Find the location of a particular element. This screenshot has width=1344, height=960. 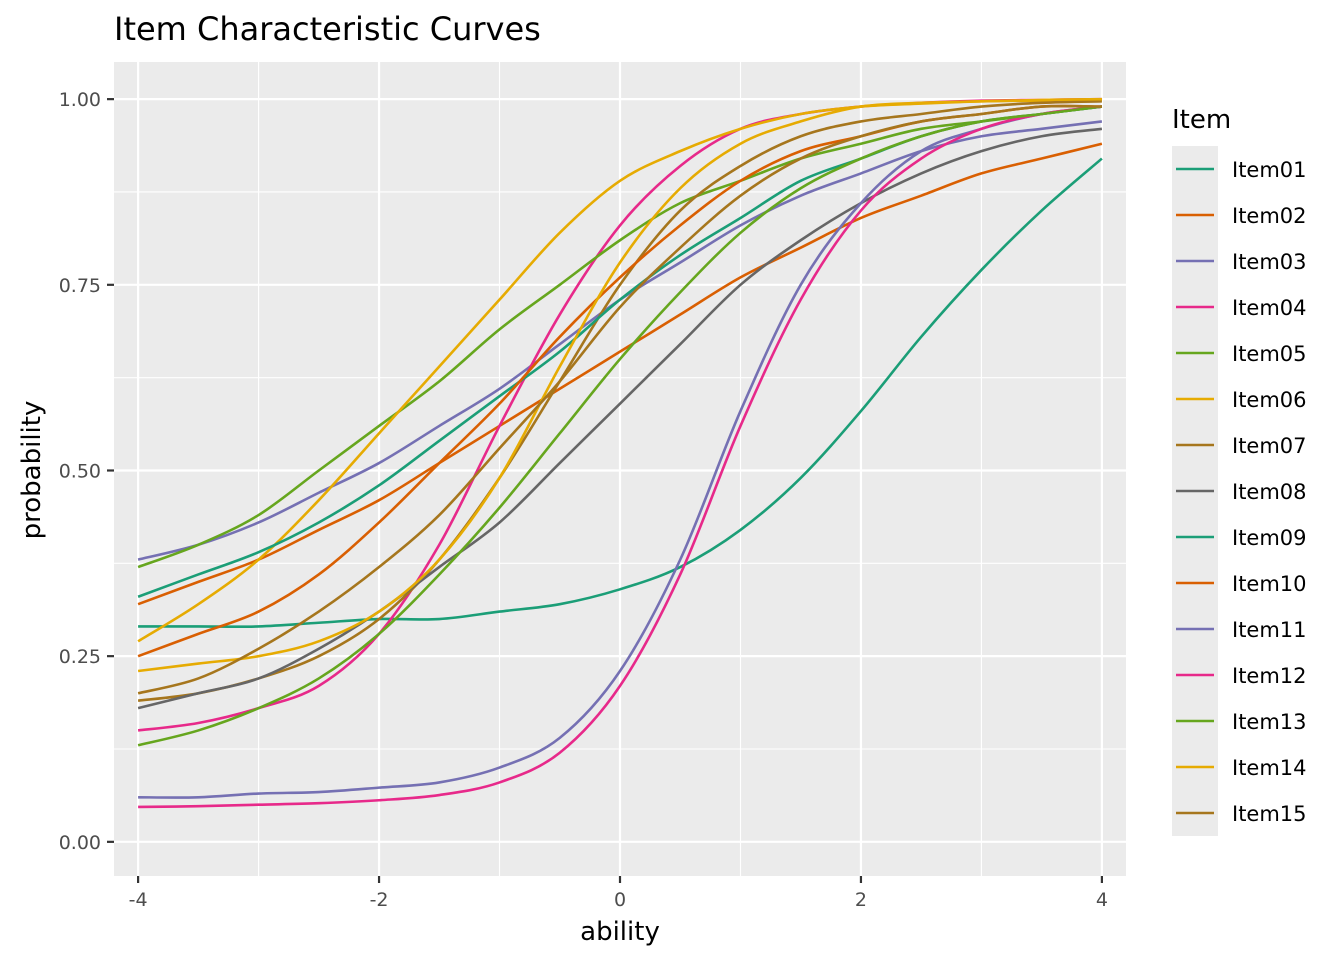

legend-label-item04: Item04 is located at coordinates (1269, 308).